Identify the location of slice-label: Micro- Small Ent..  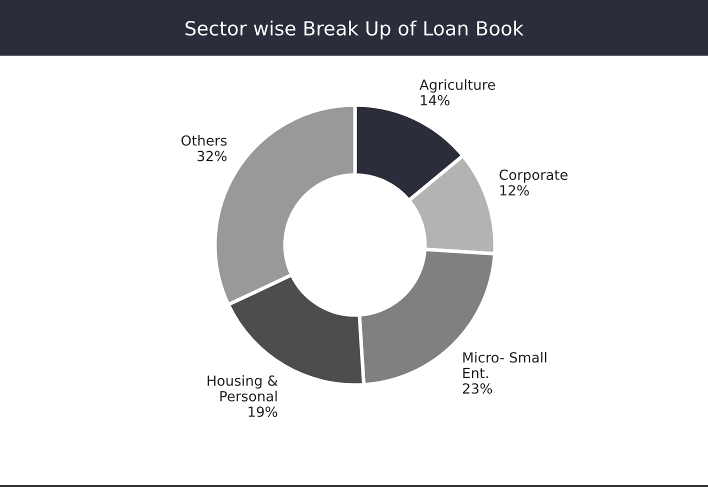
(504, 365).